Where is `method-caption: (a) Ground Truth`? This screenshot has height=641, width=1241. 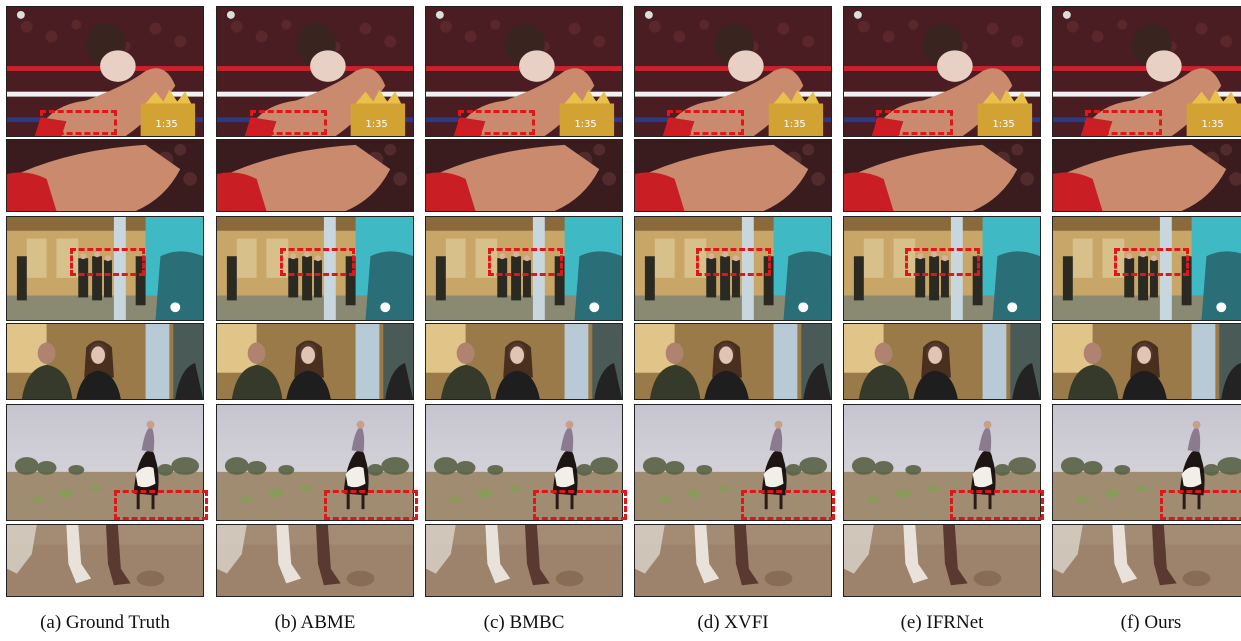 method-caption: (a) Ground Truth is located at coordinates (105, 622).